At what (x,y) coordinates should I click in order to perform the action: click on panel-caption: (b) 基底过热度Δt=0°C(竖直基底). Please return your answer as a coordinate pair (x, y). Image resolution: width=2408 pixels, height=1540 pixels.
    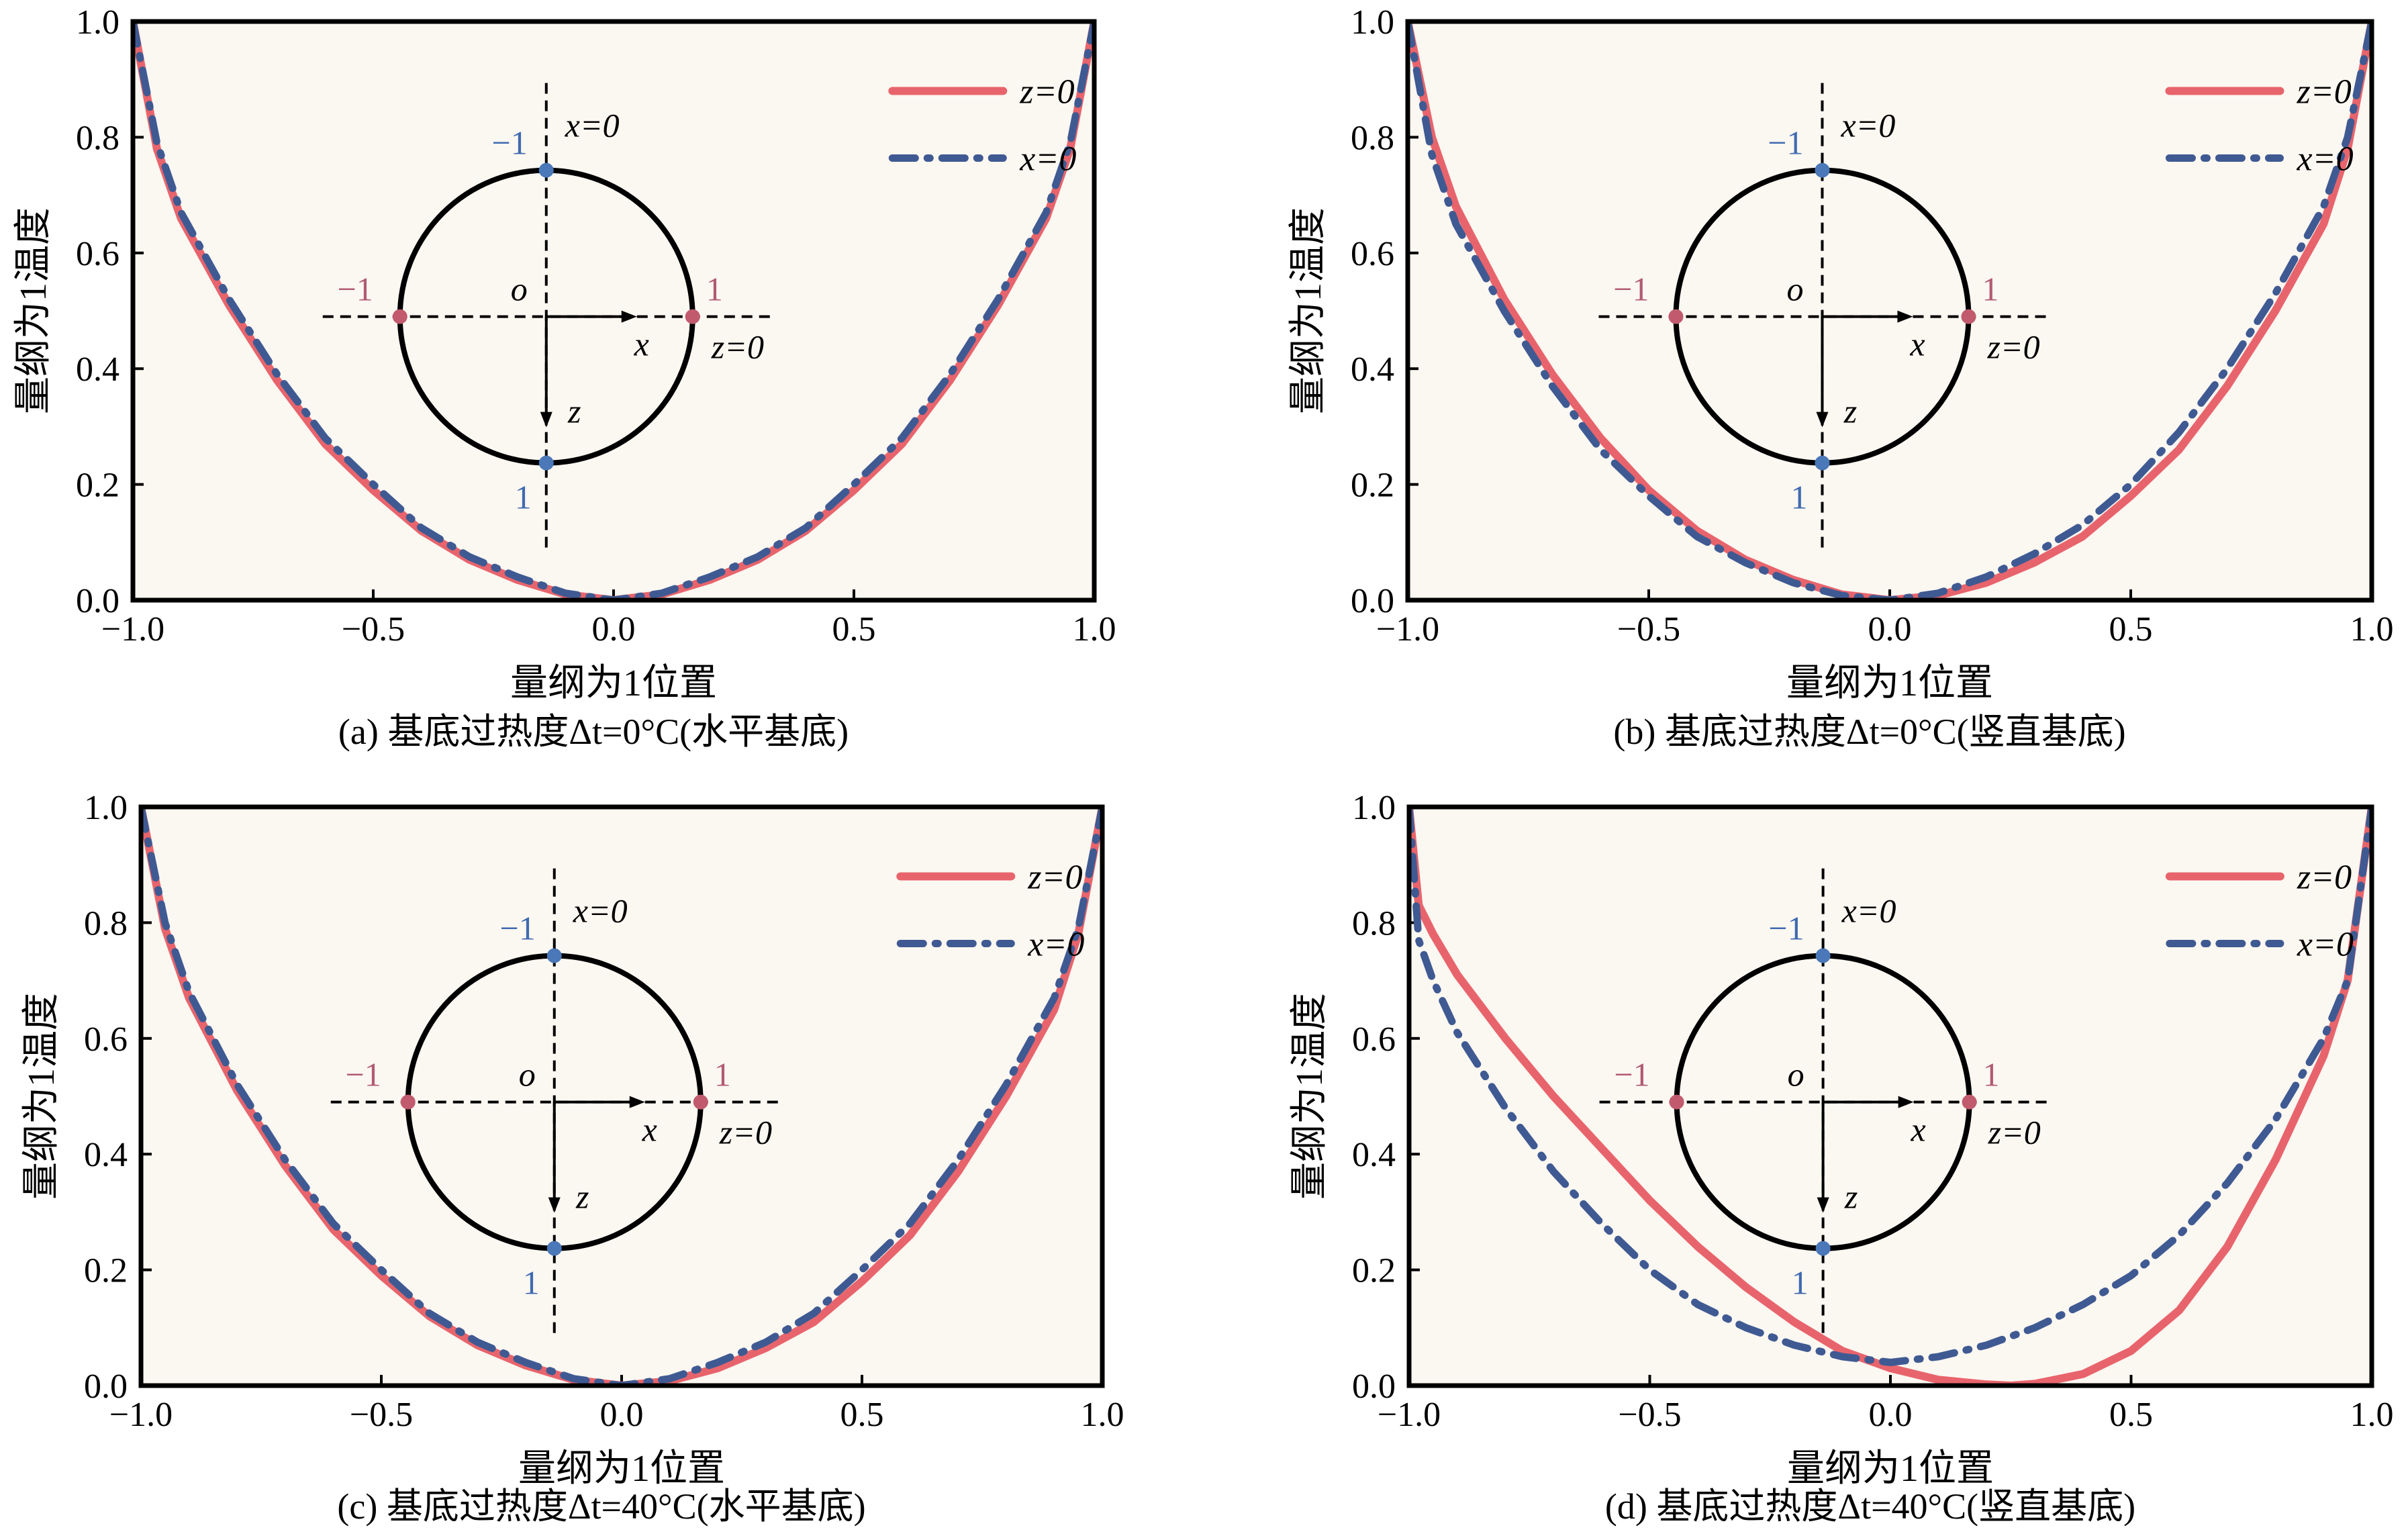
    Looking at the image, I should click on (1869, 732).